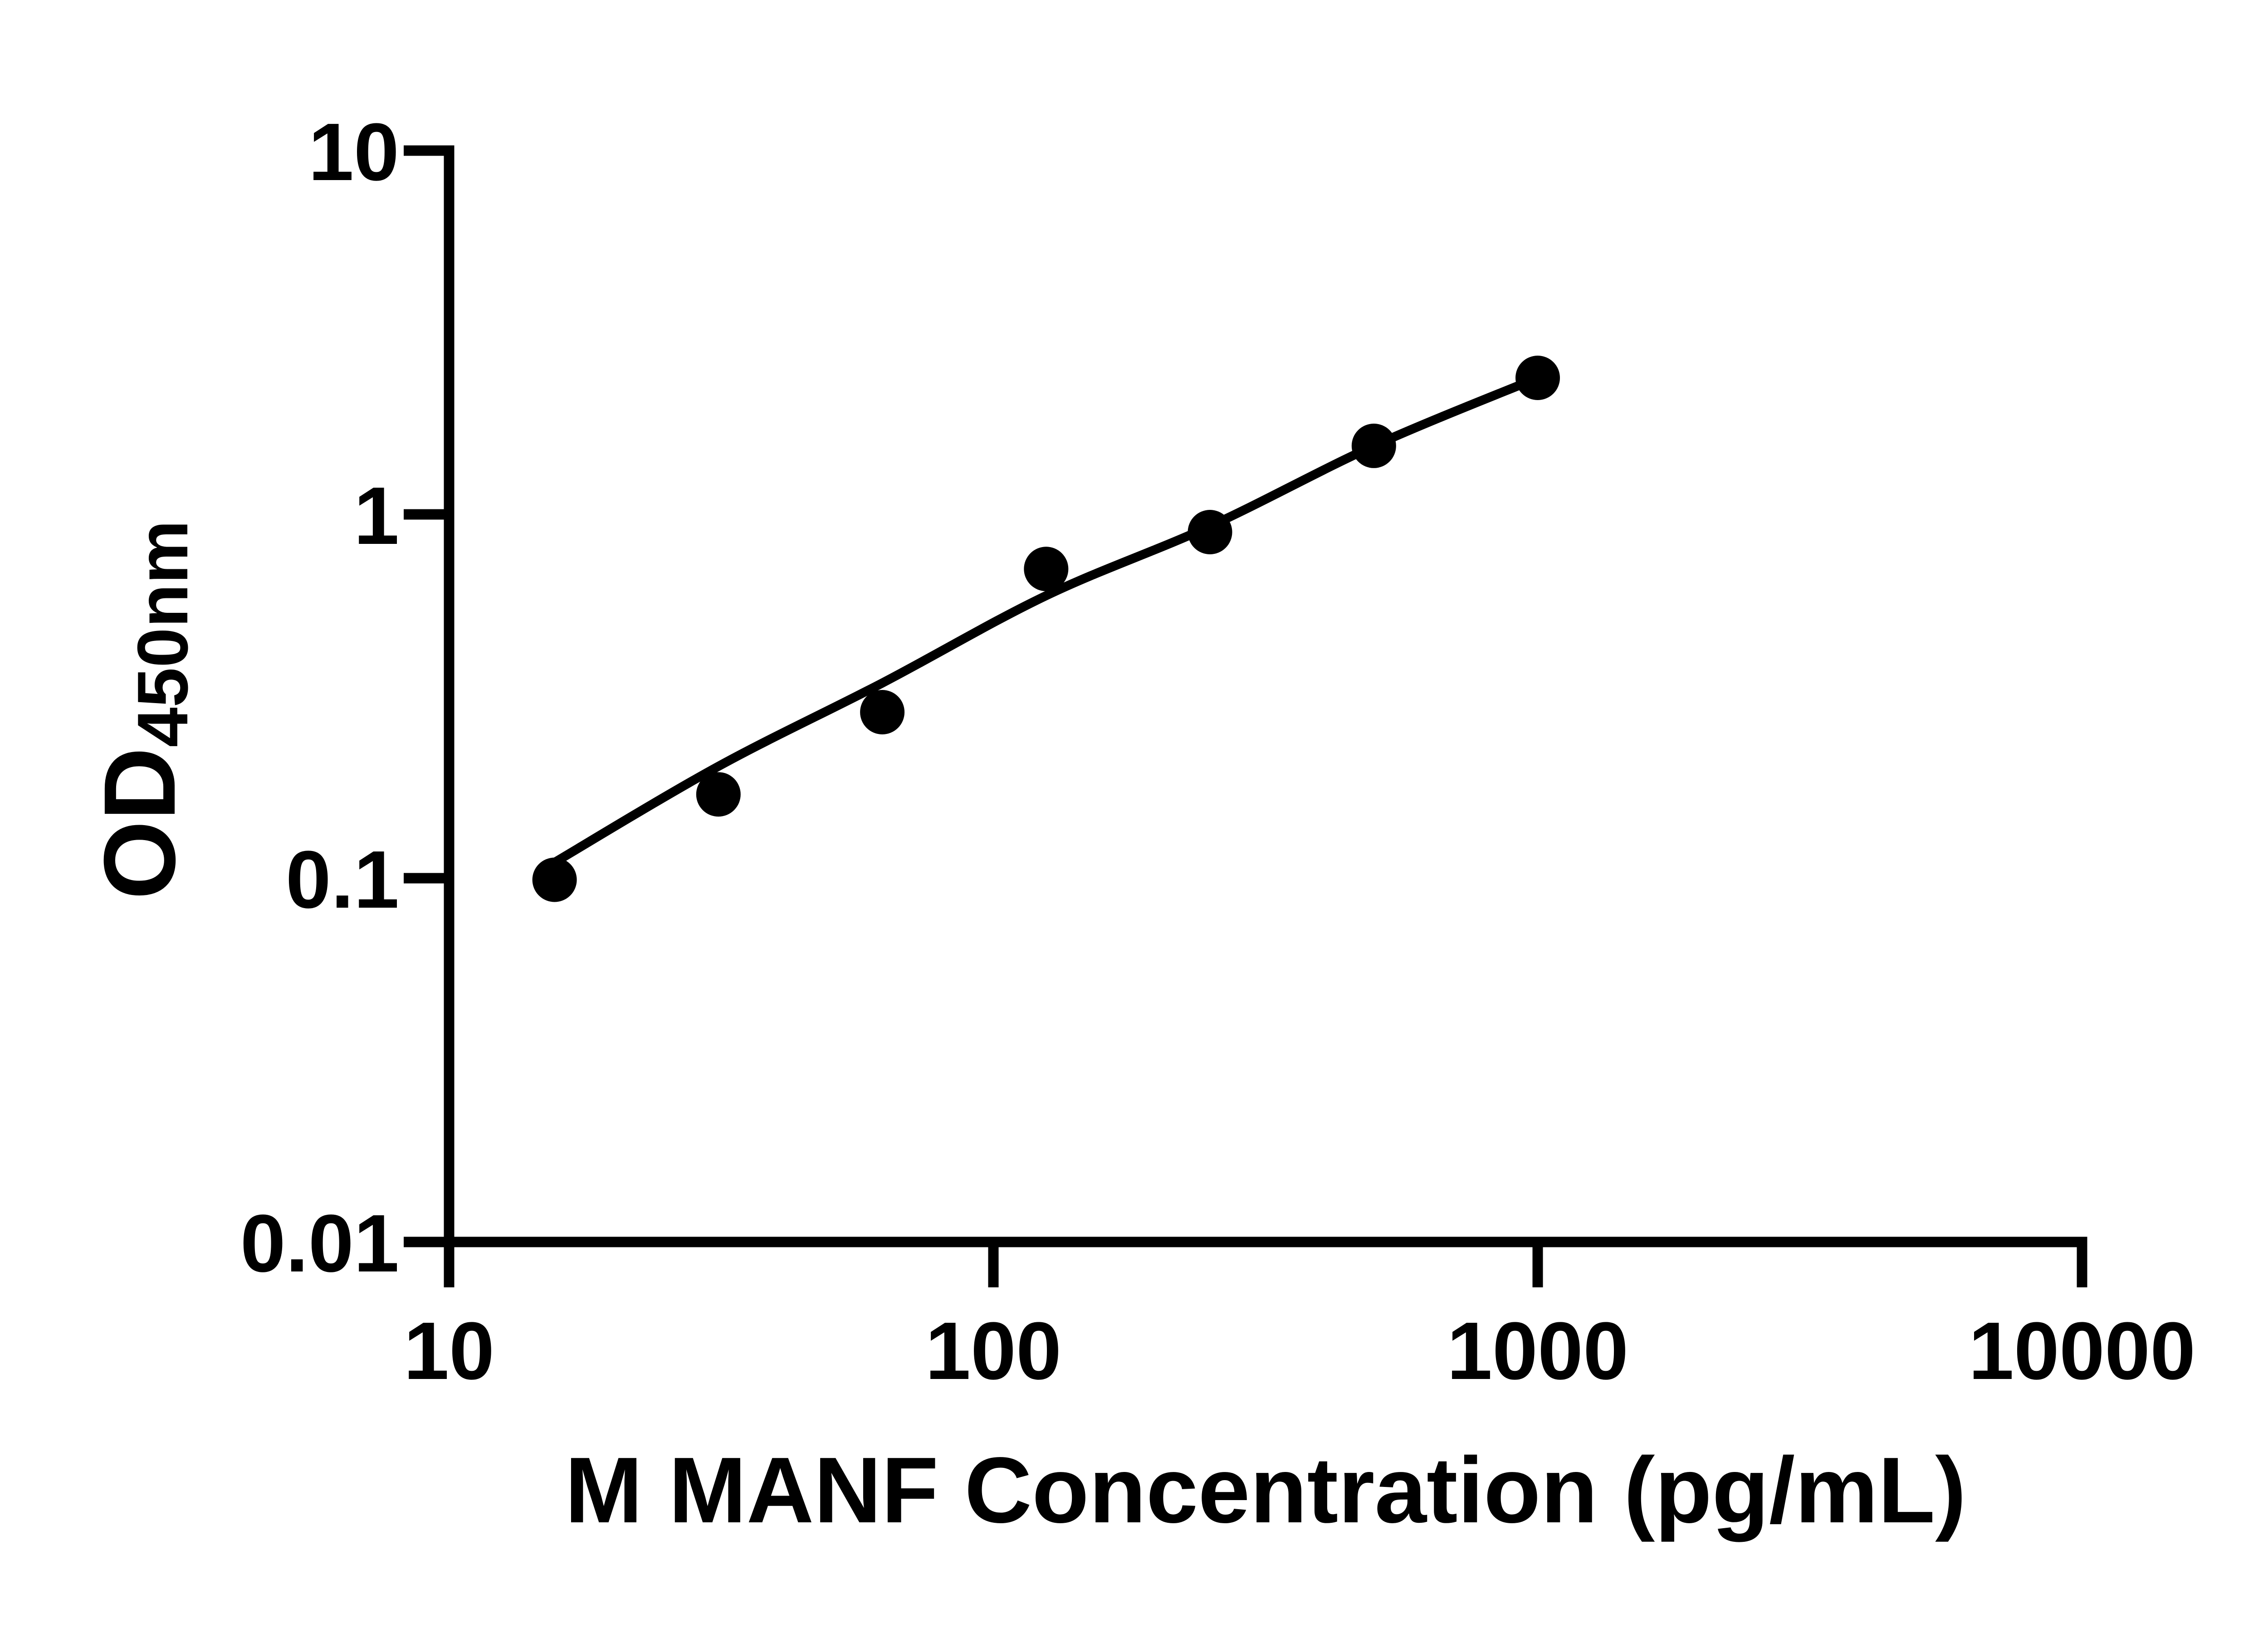 The height and width of the screenshot is (1633, 2268). I want to click on y-tick-label: 1, so click(377, 516).